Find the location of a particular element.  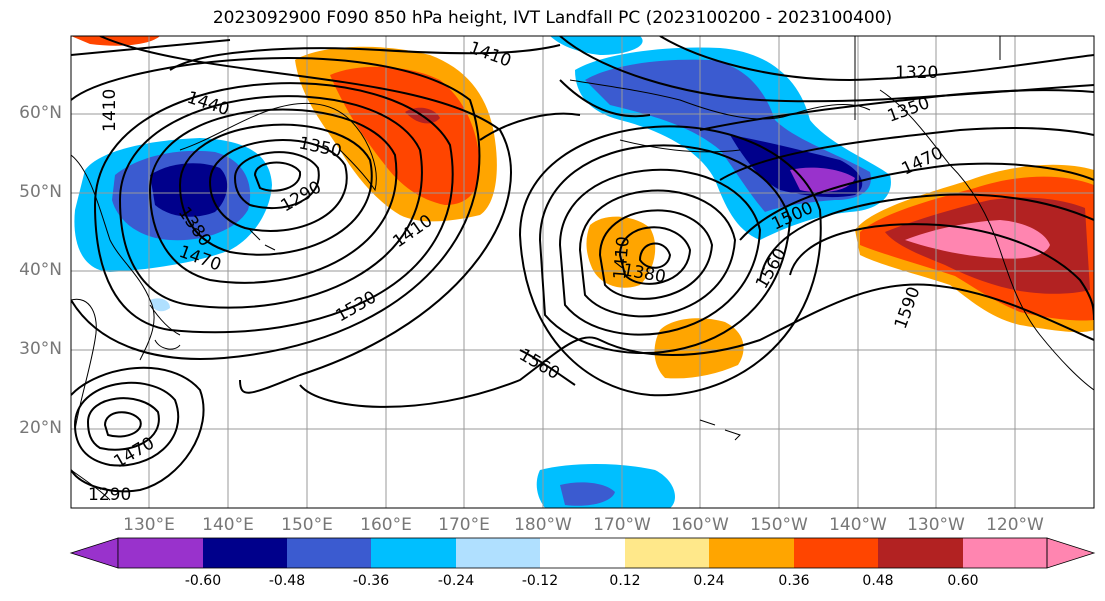

lat-label: 20°N is located at coordinates (40, 428).